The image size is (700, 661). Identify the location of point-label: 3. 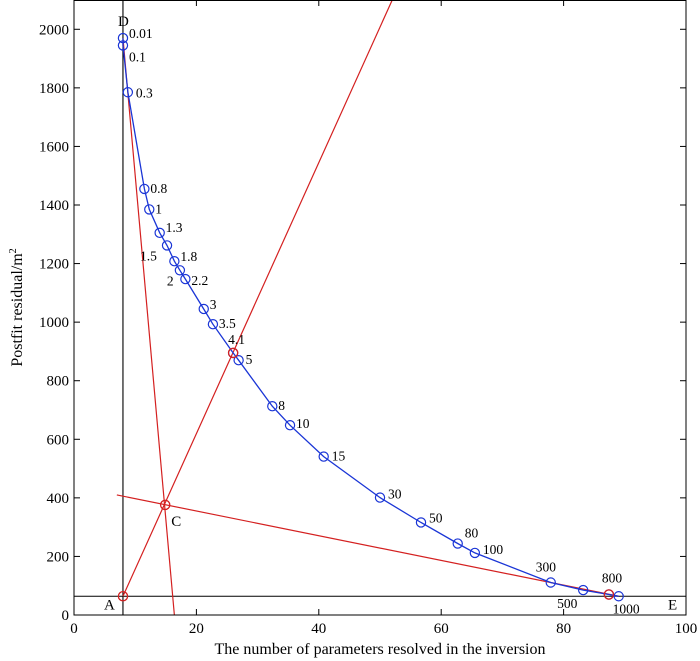
(213, 304).